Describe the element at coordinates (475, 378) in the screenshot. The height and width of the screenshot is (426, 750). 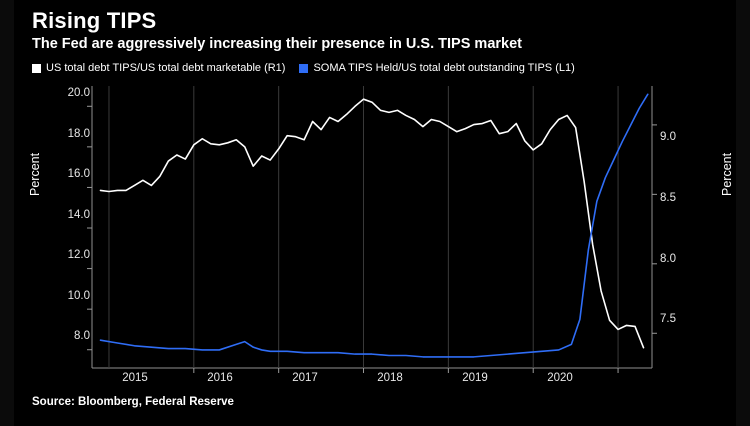
I see `x-tick-2019: 2019` at that location.